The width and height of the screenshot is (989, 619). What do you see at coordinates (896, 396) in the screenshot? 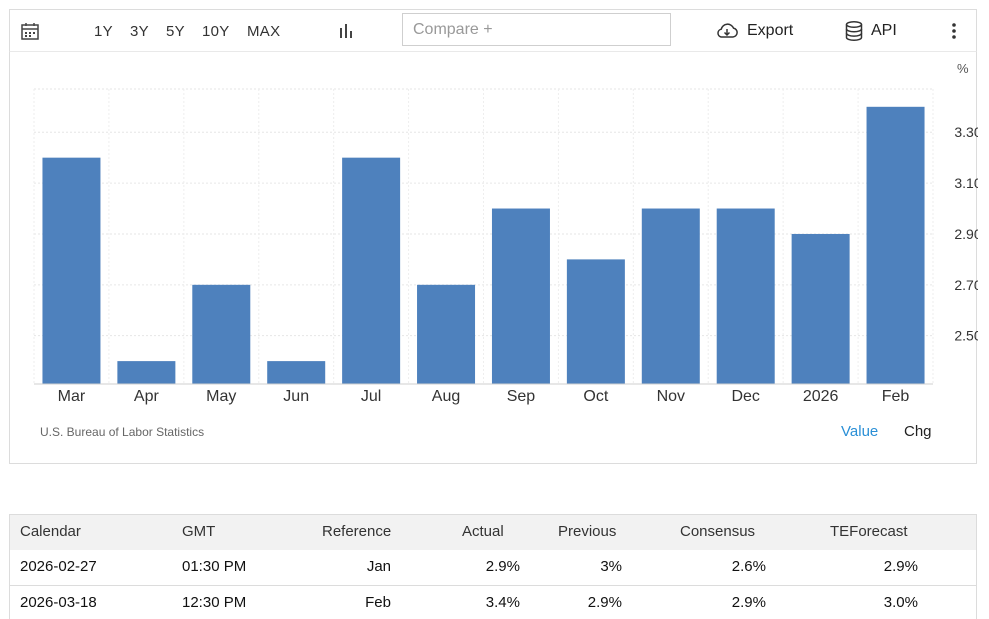
I see `x-tick-label: Feb` at bounding box center [896, 396].